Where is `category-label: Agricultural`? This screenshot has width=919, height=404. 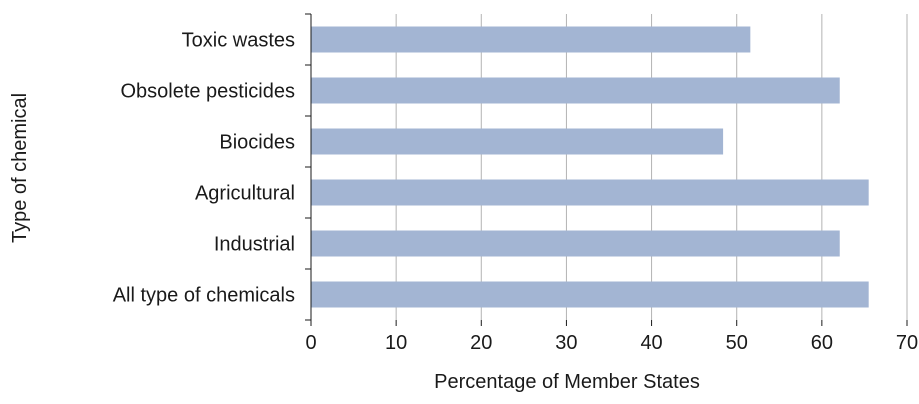
category-label: Agricultural is located at coordinates (245, 194).